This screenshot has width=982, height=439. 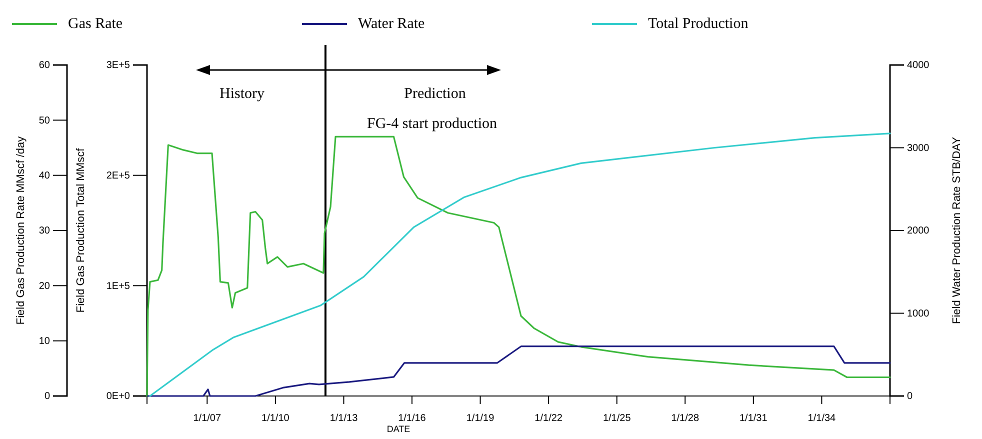 What do you see at coordinates (435, 94) in the screenshot?
I see `annotation: Prediction` at bounding box center [435, 94].